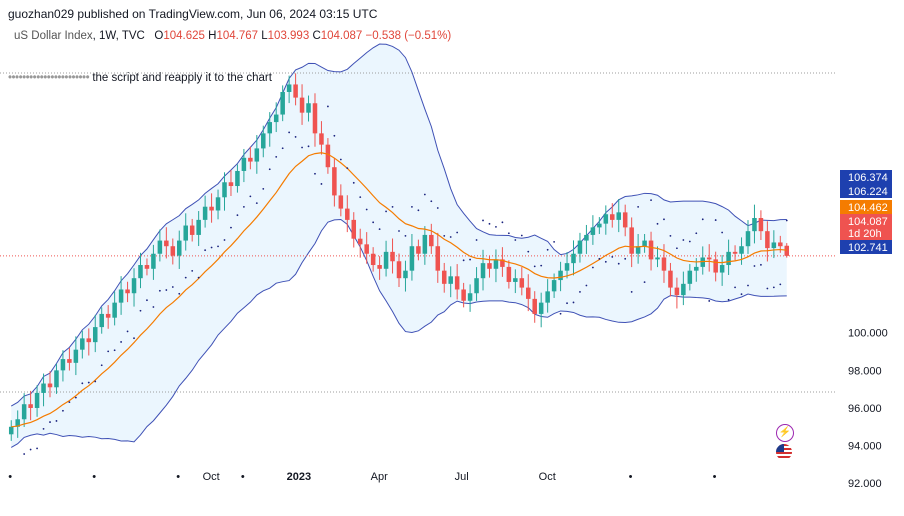  Describe the element at coordinates (784, 452) in the screenshot. I see `flag-icon` at that location.